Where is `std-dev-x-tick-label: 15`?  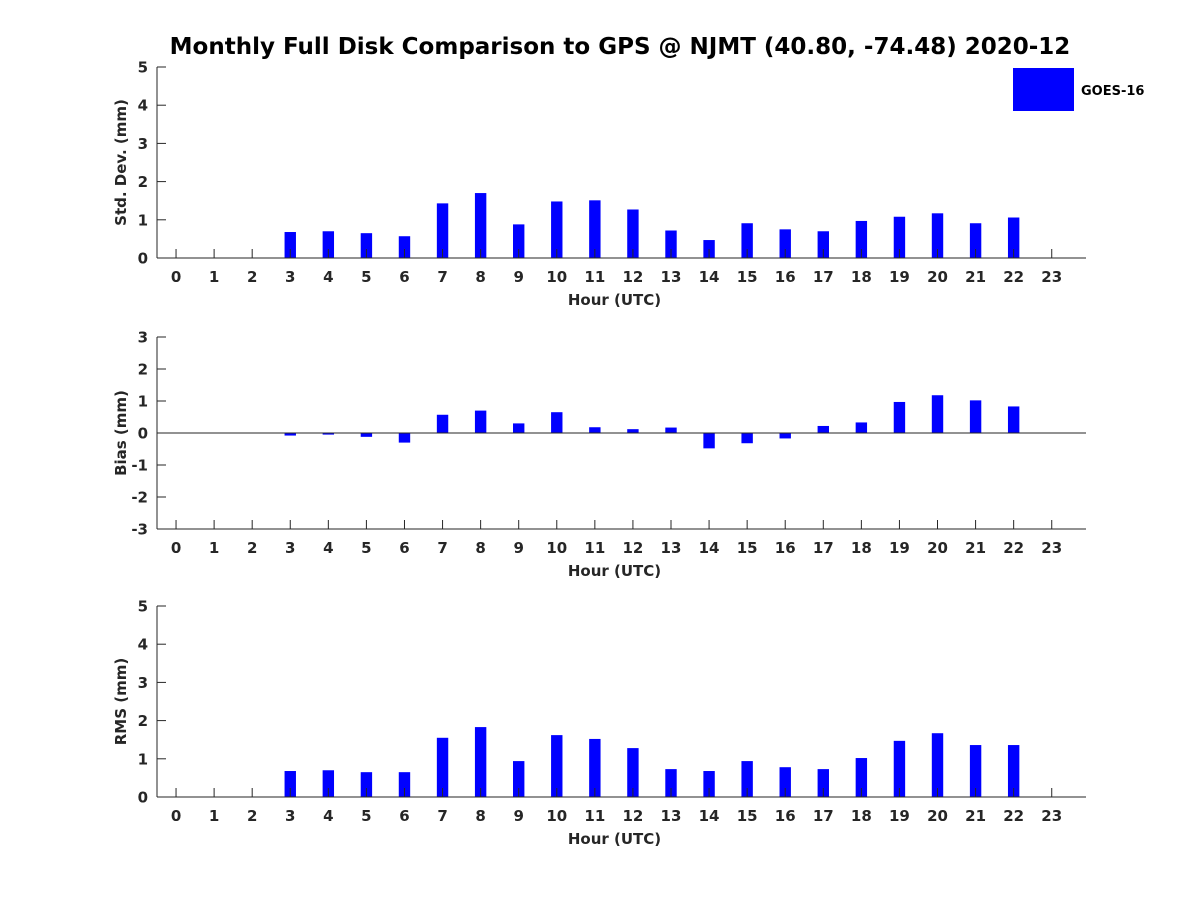
std-dev-x-tick-label: 15 is located at coordinates (747, 277).